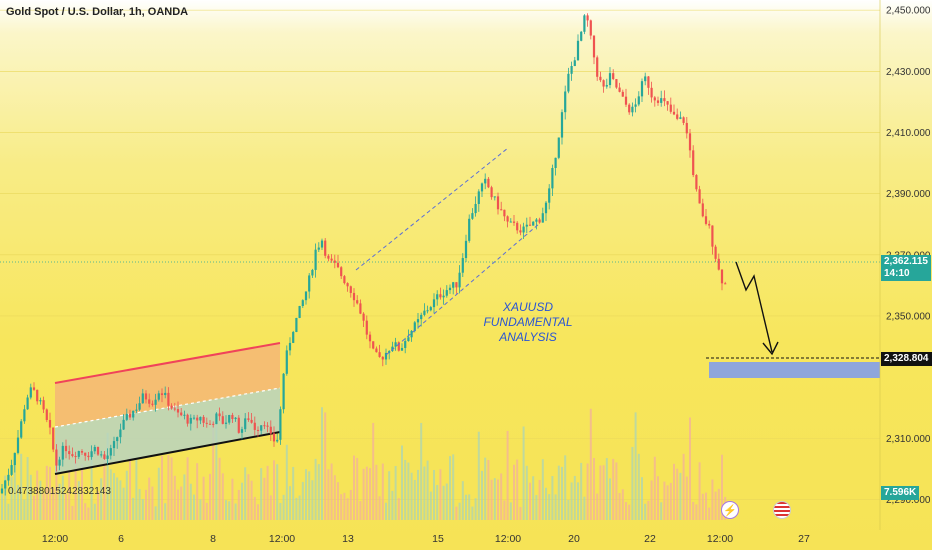 The width and height of the screenshot is (932, 550). I want to click on channel-top-line, so click(167, 363).